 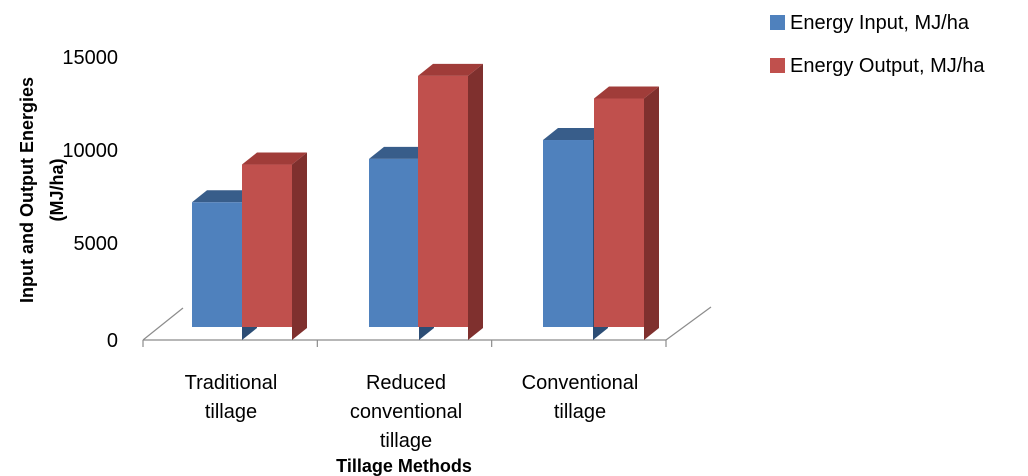 I want to click on legend-label: Energy Input, MJ/ha, so click(x=880, y=23).